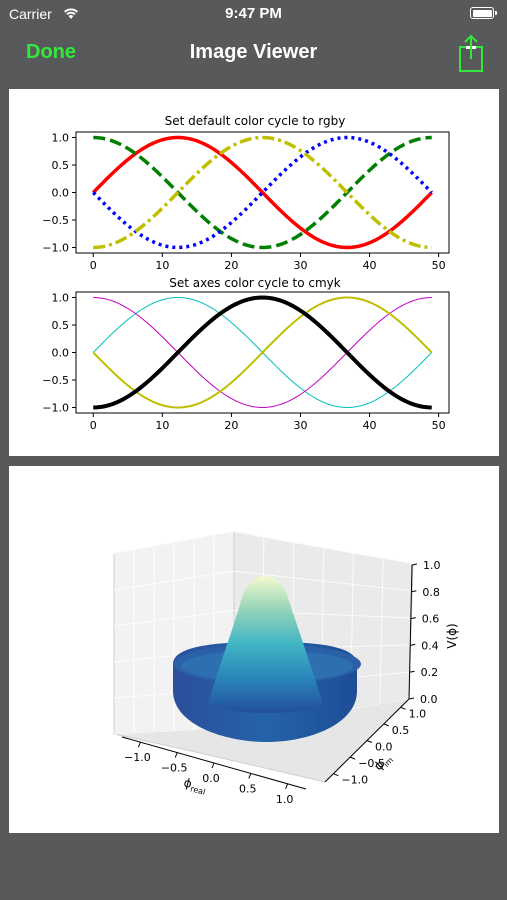  What do you see at coordinates (162, 425) in the screenshot?
I see `chart-2-x-tick-label: 10` at bounding box center [162, 425].